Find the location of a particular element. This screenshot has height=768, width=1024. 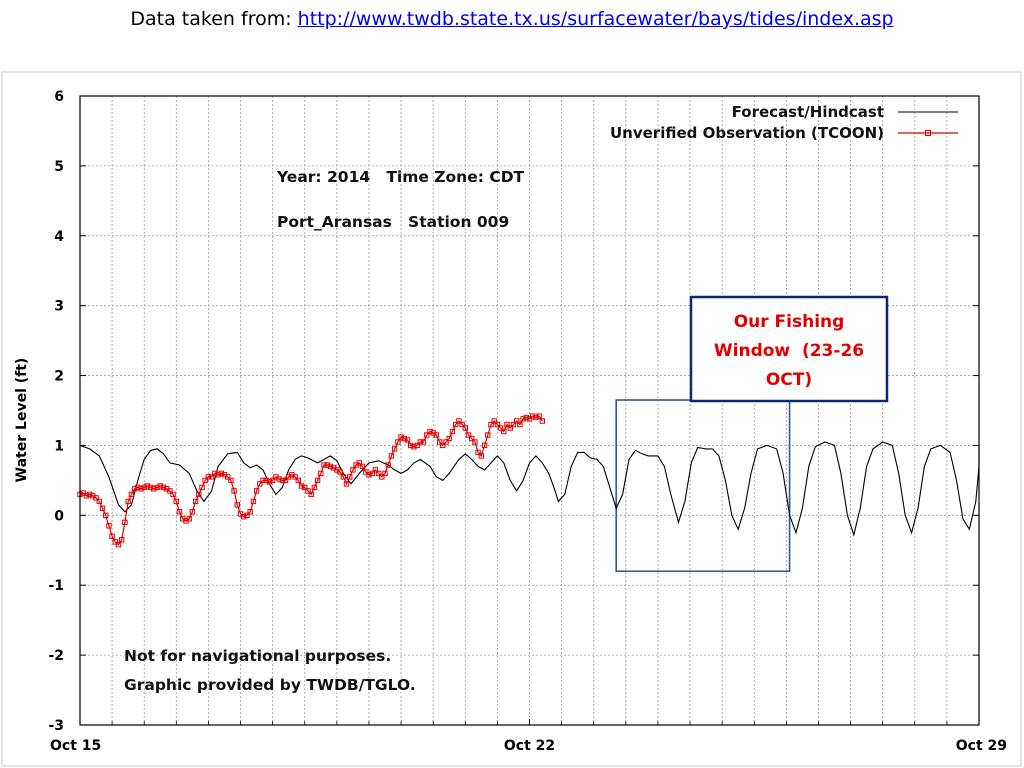

disclaimer-line-1: Not for navigational purposes. is located at coordinates (257, 656).